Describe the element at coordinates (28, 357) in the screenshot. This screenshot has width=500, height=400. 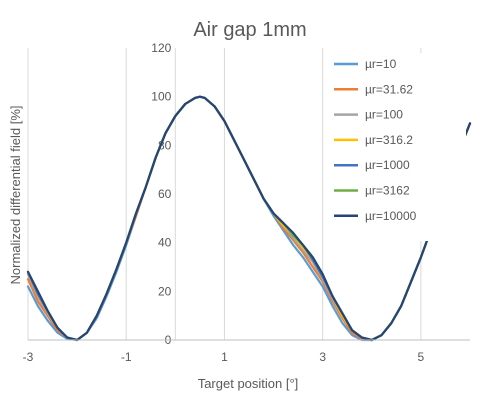
I see `x-tick-label-0: -3` at that location.